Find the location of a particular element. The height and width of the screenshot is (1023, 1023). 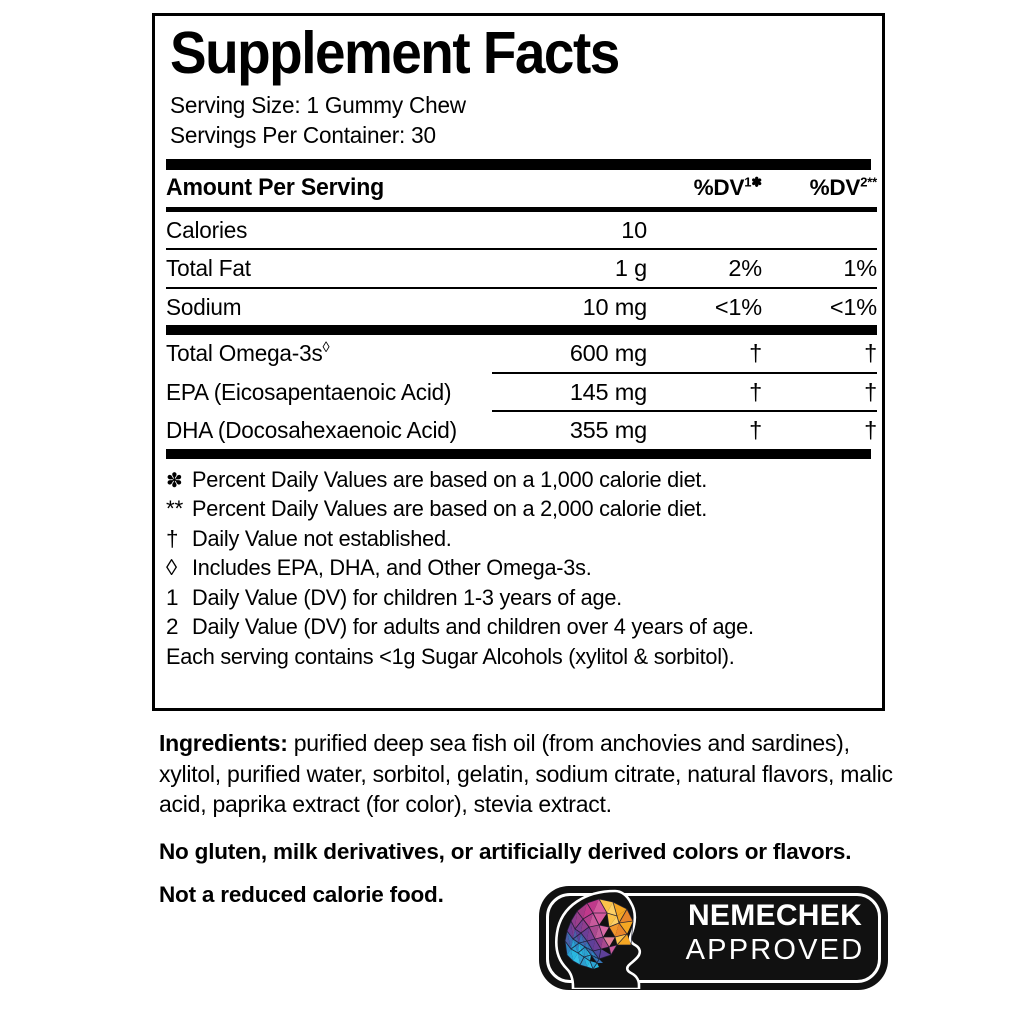

header-dv2-sup-mark: ** is located at coordinates (872, 182).